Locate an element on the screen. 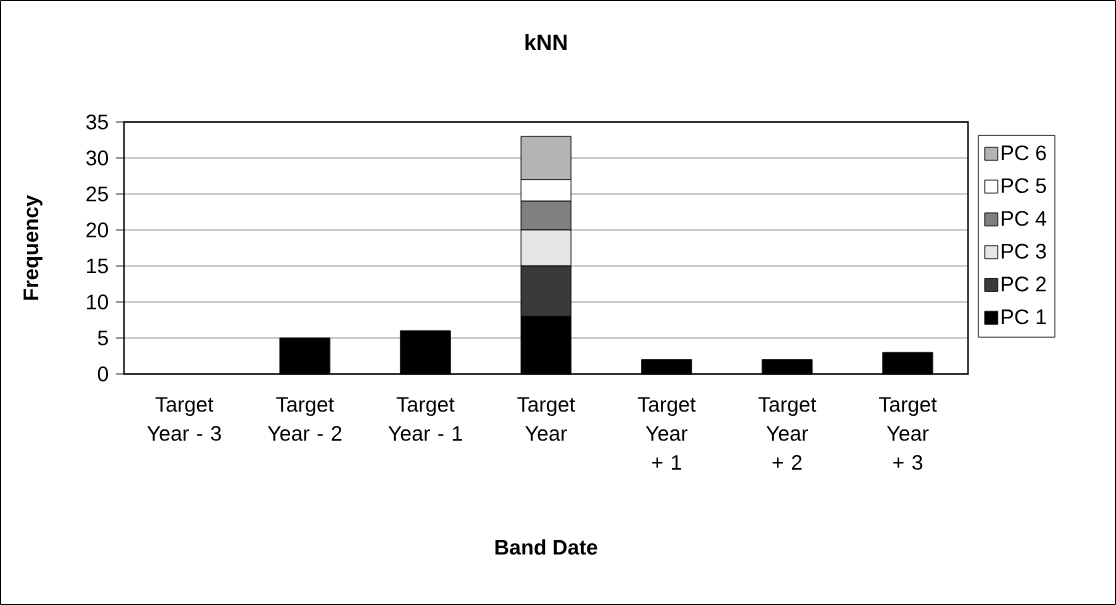 This screenshot has height=605, width=1116. x-tick-label: Target Year + 3 is located at coordinates (908, 433).